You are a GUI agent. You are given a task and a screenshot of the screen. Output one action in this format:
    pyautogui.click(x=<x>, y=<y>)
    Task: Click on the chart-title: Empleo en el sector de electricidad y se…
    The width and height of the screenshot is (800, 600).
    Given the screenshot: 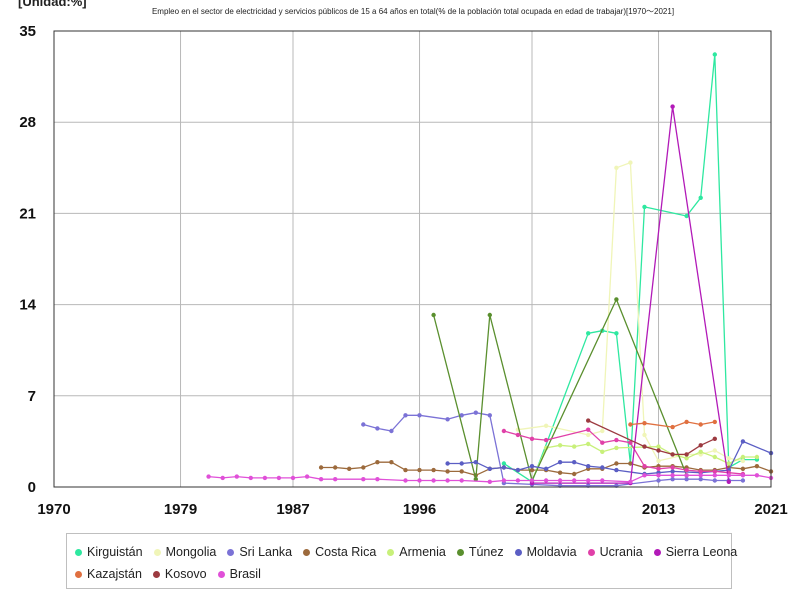 What is the action you would take?
    pyautogui.click(x=413, y=11)
    